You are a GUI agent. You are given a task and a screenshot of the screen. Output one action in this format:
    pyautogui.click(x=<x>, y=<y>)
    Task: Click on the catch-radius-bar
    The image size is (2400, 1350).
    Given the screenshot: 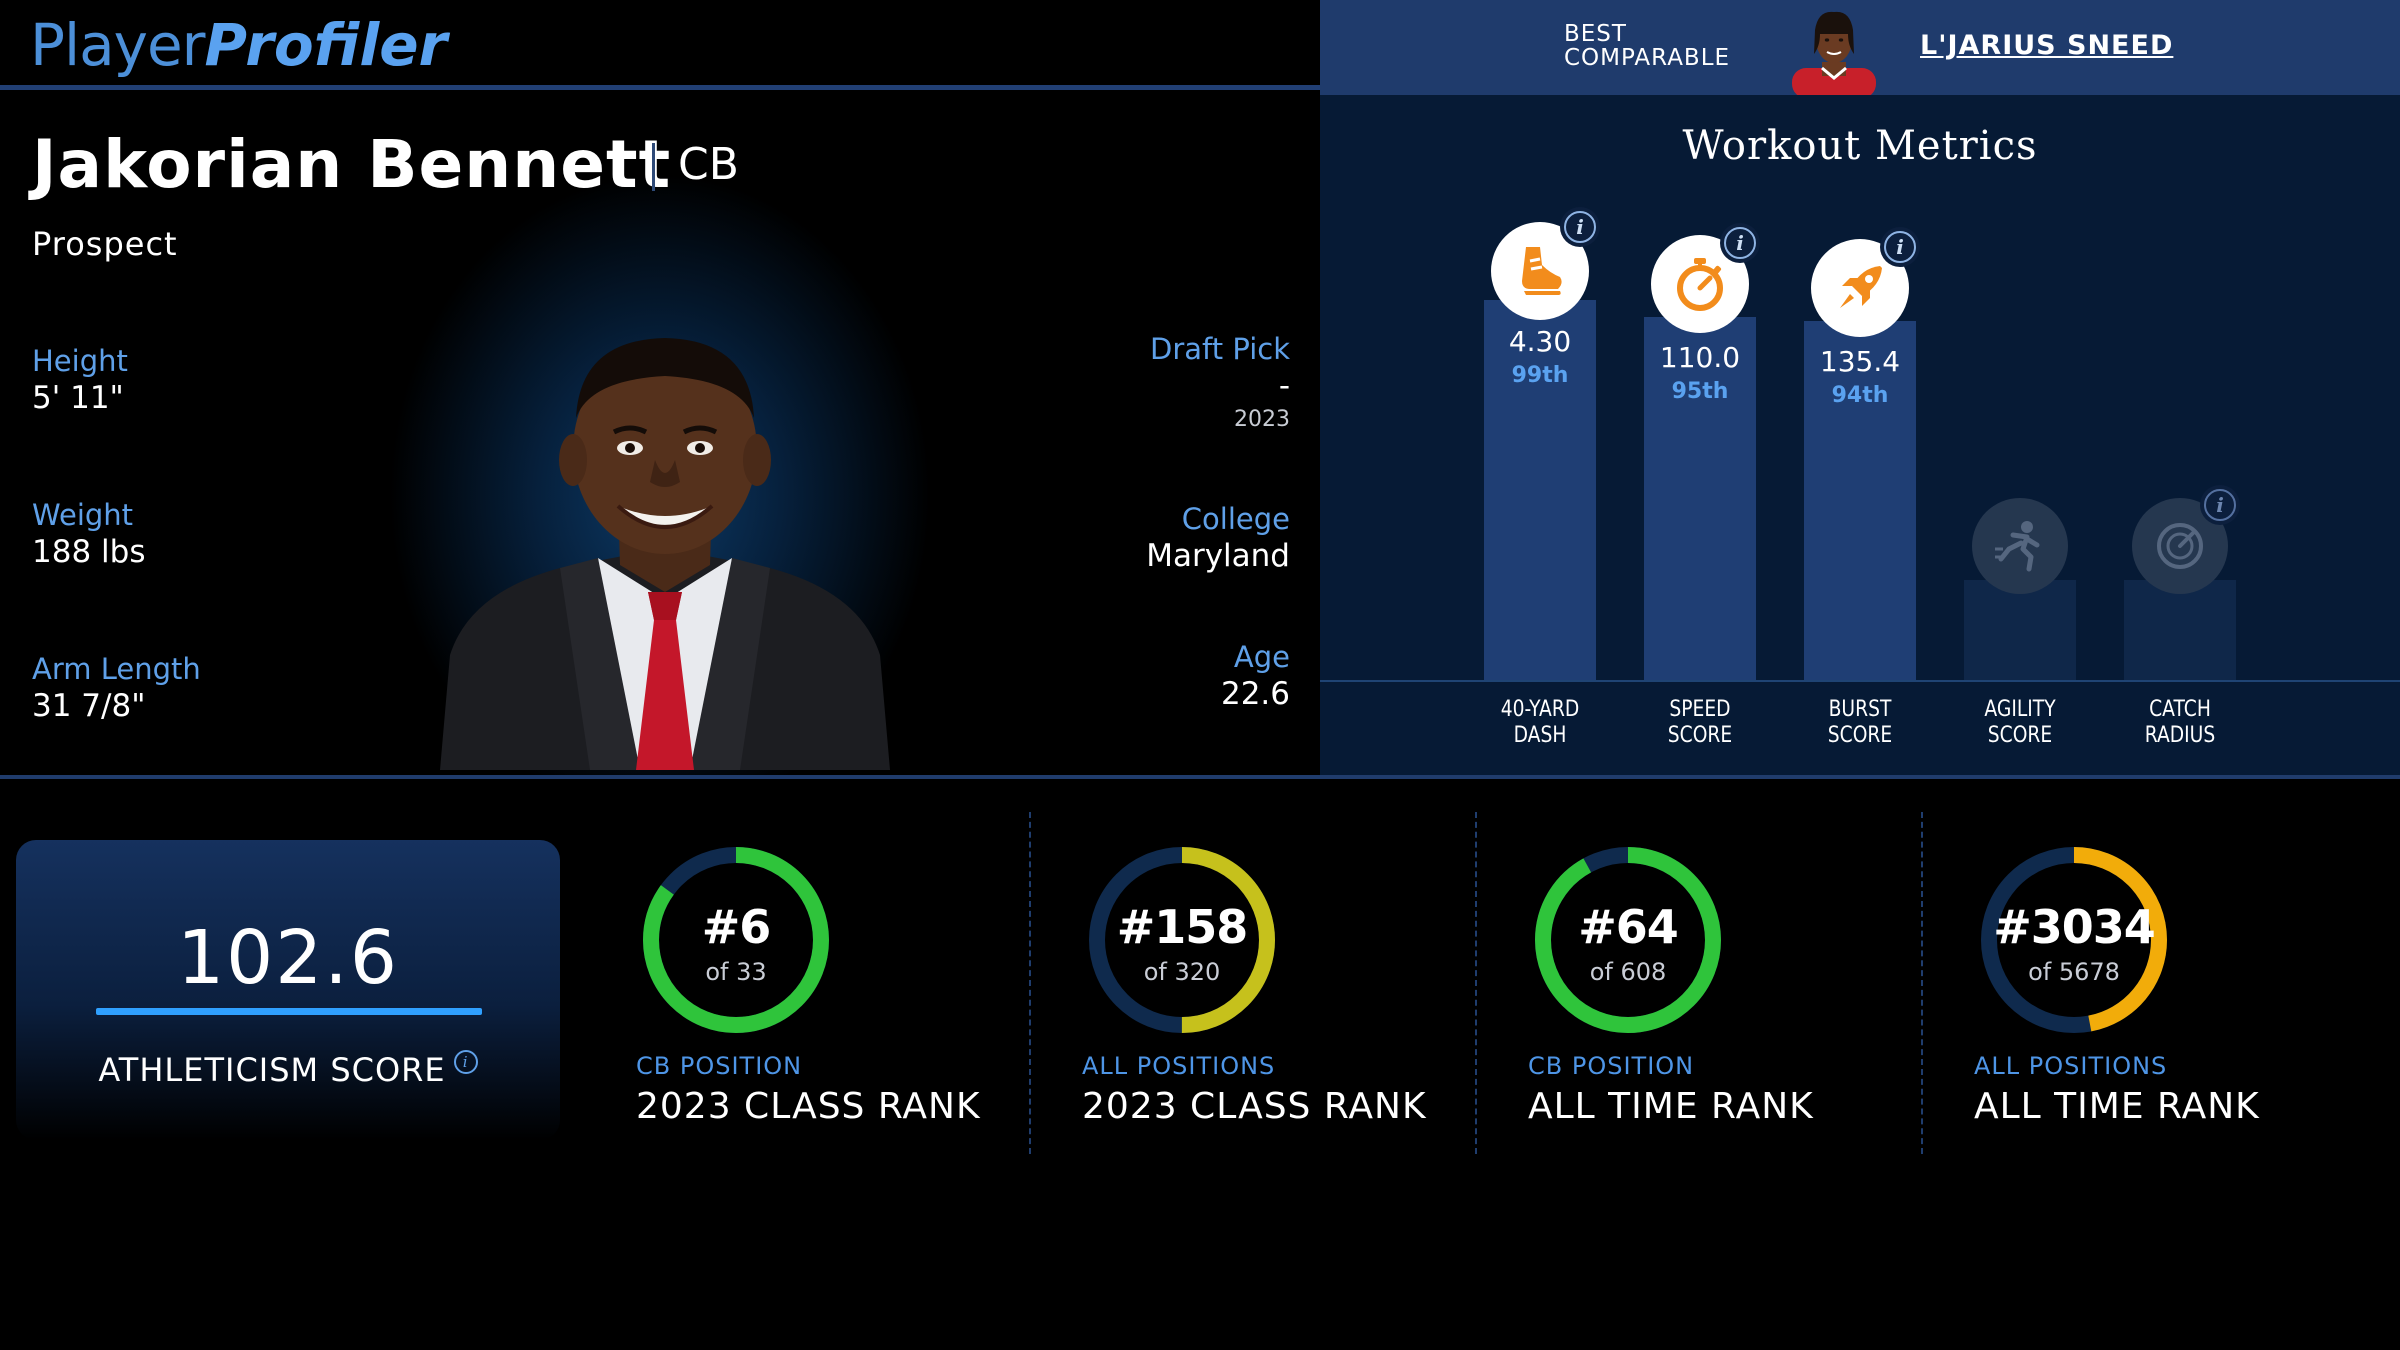 What is the action you would take?
    pyautogui.click(x=2180, y=630)
    